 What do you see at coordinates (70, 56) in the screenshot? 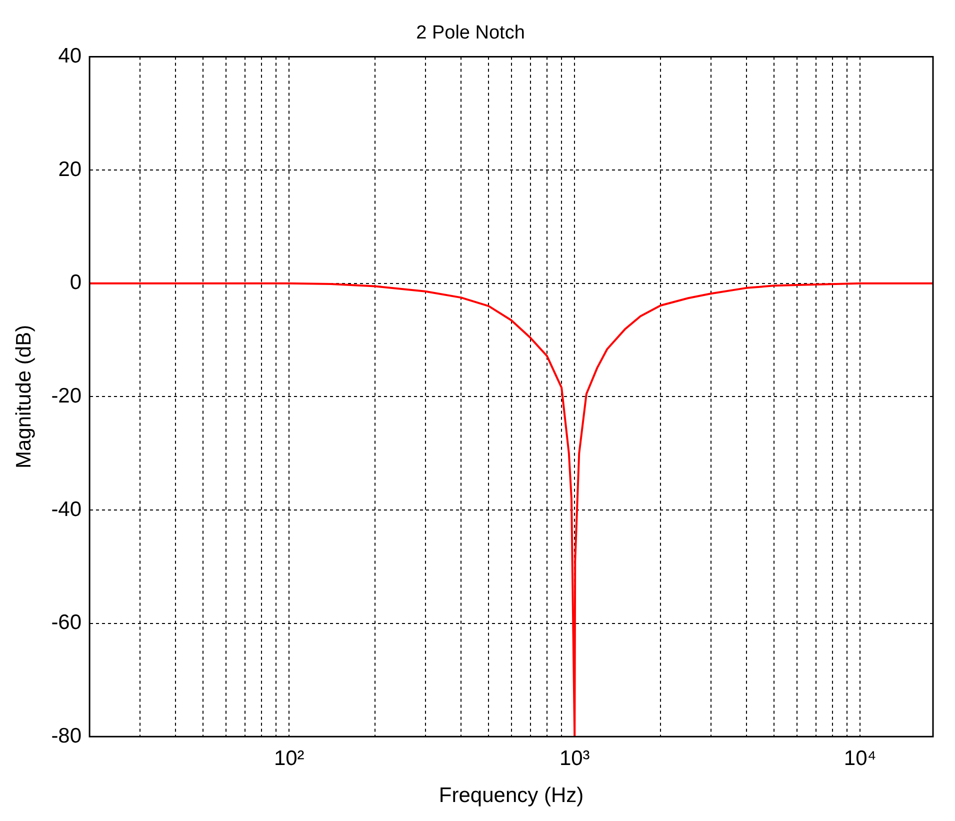
I see `y-tick-label: 40` at bounding box center [70, 56].